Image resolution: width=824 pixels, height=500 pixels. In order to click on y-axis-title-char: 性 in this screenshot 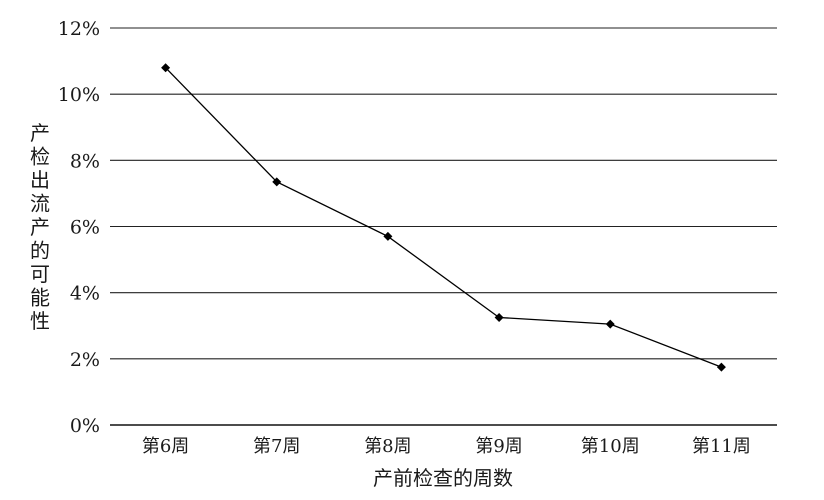, I will do `click(40, 321)`.